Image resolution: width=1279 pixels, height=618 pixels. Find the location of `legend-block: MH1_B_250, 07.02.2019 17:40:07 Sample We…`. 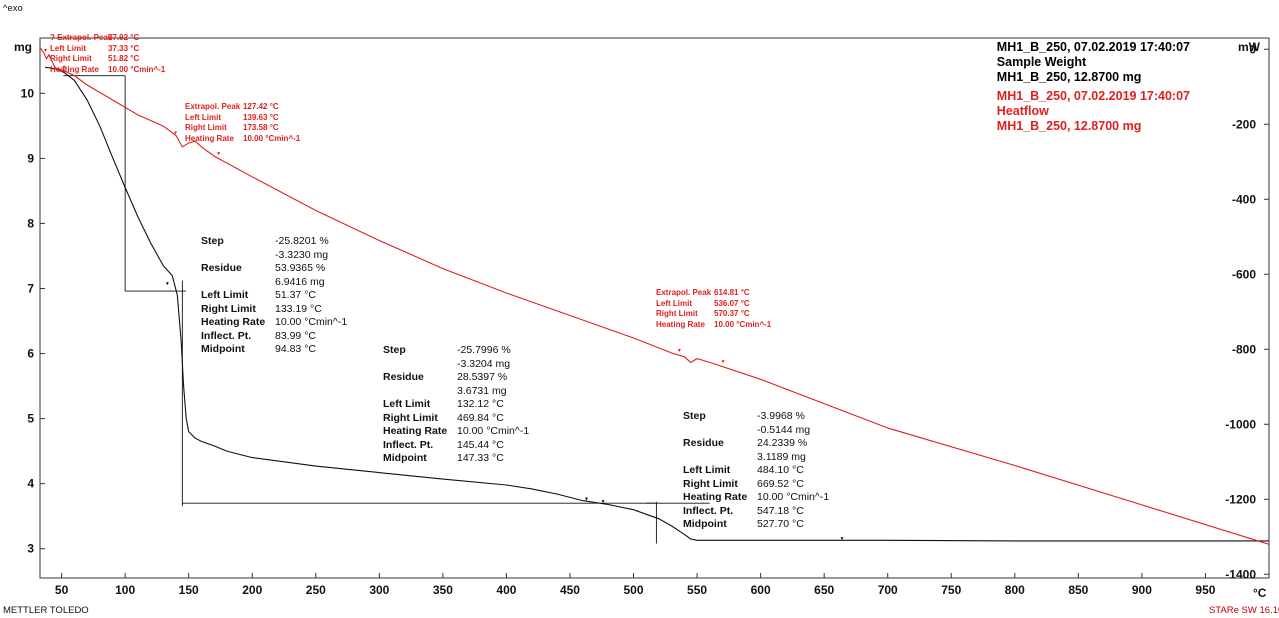

legend-block: MH1_B_250, 07.02.2019 17:40:07 Sample We… is located at coordinates (1093, 87).